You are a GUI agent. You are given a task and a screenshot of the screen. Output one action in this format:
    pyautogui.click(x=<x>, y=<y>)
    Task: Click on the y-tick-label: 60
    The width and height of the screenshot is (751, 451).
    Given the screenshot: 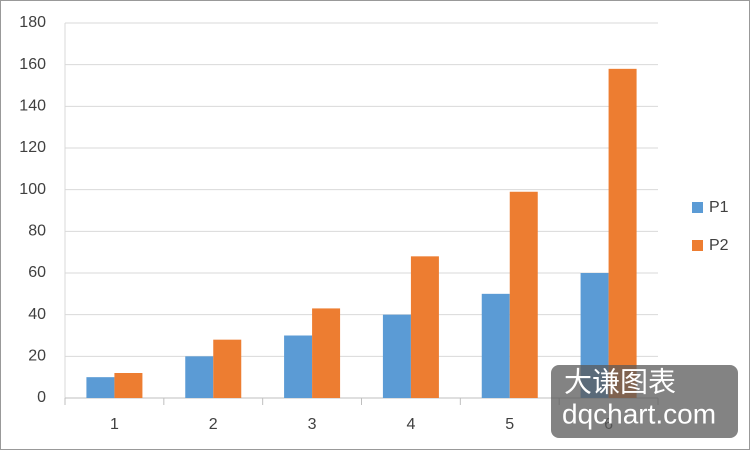 What is the action you would take?
    pyautogui.click(x=37, y=272)
    